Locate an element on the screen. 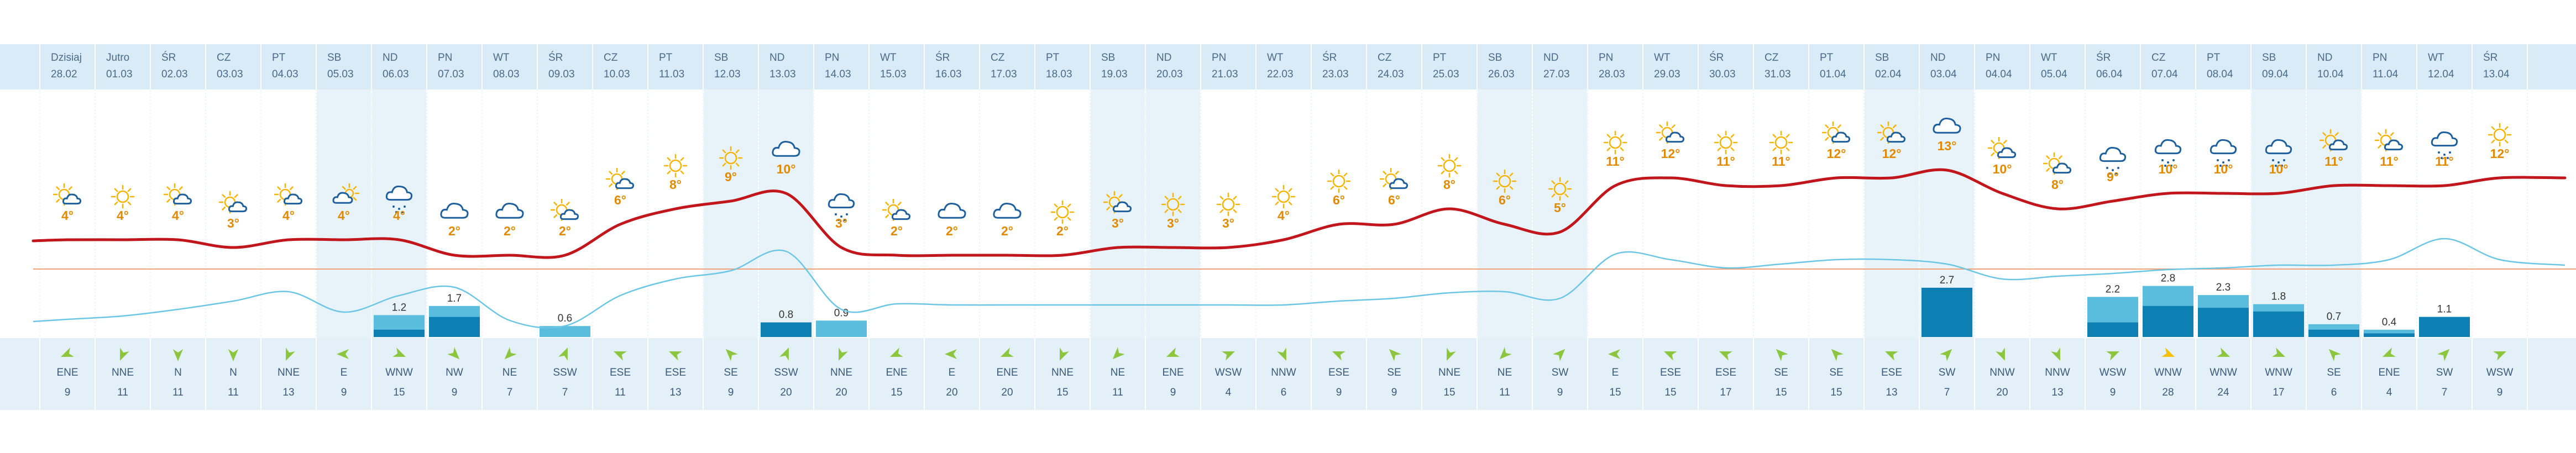  wind-direction: NE is located at coordinates (509, 372).